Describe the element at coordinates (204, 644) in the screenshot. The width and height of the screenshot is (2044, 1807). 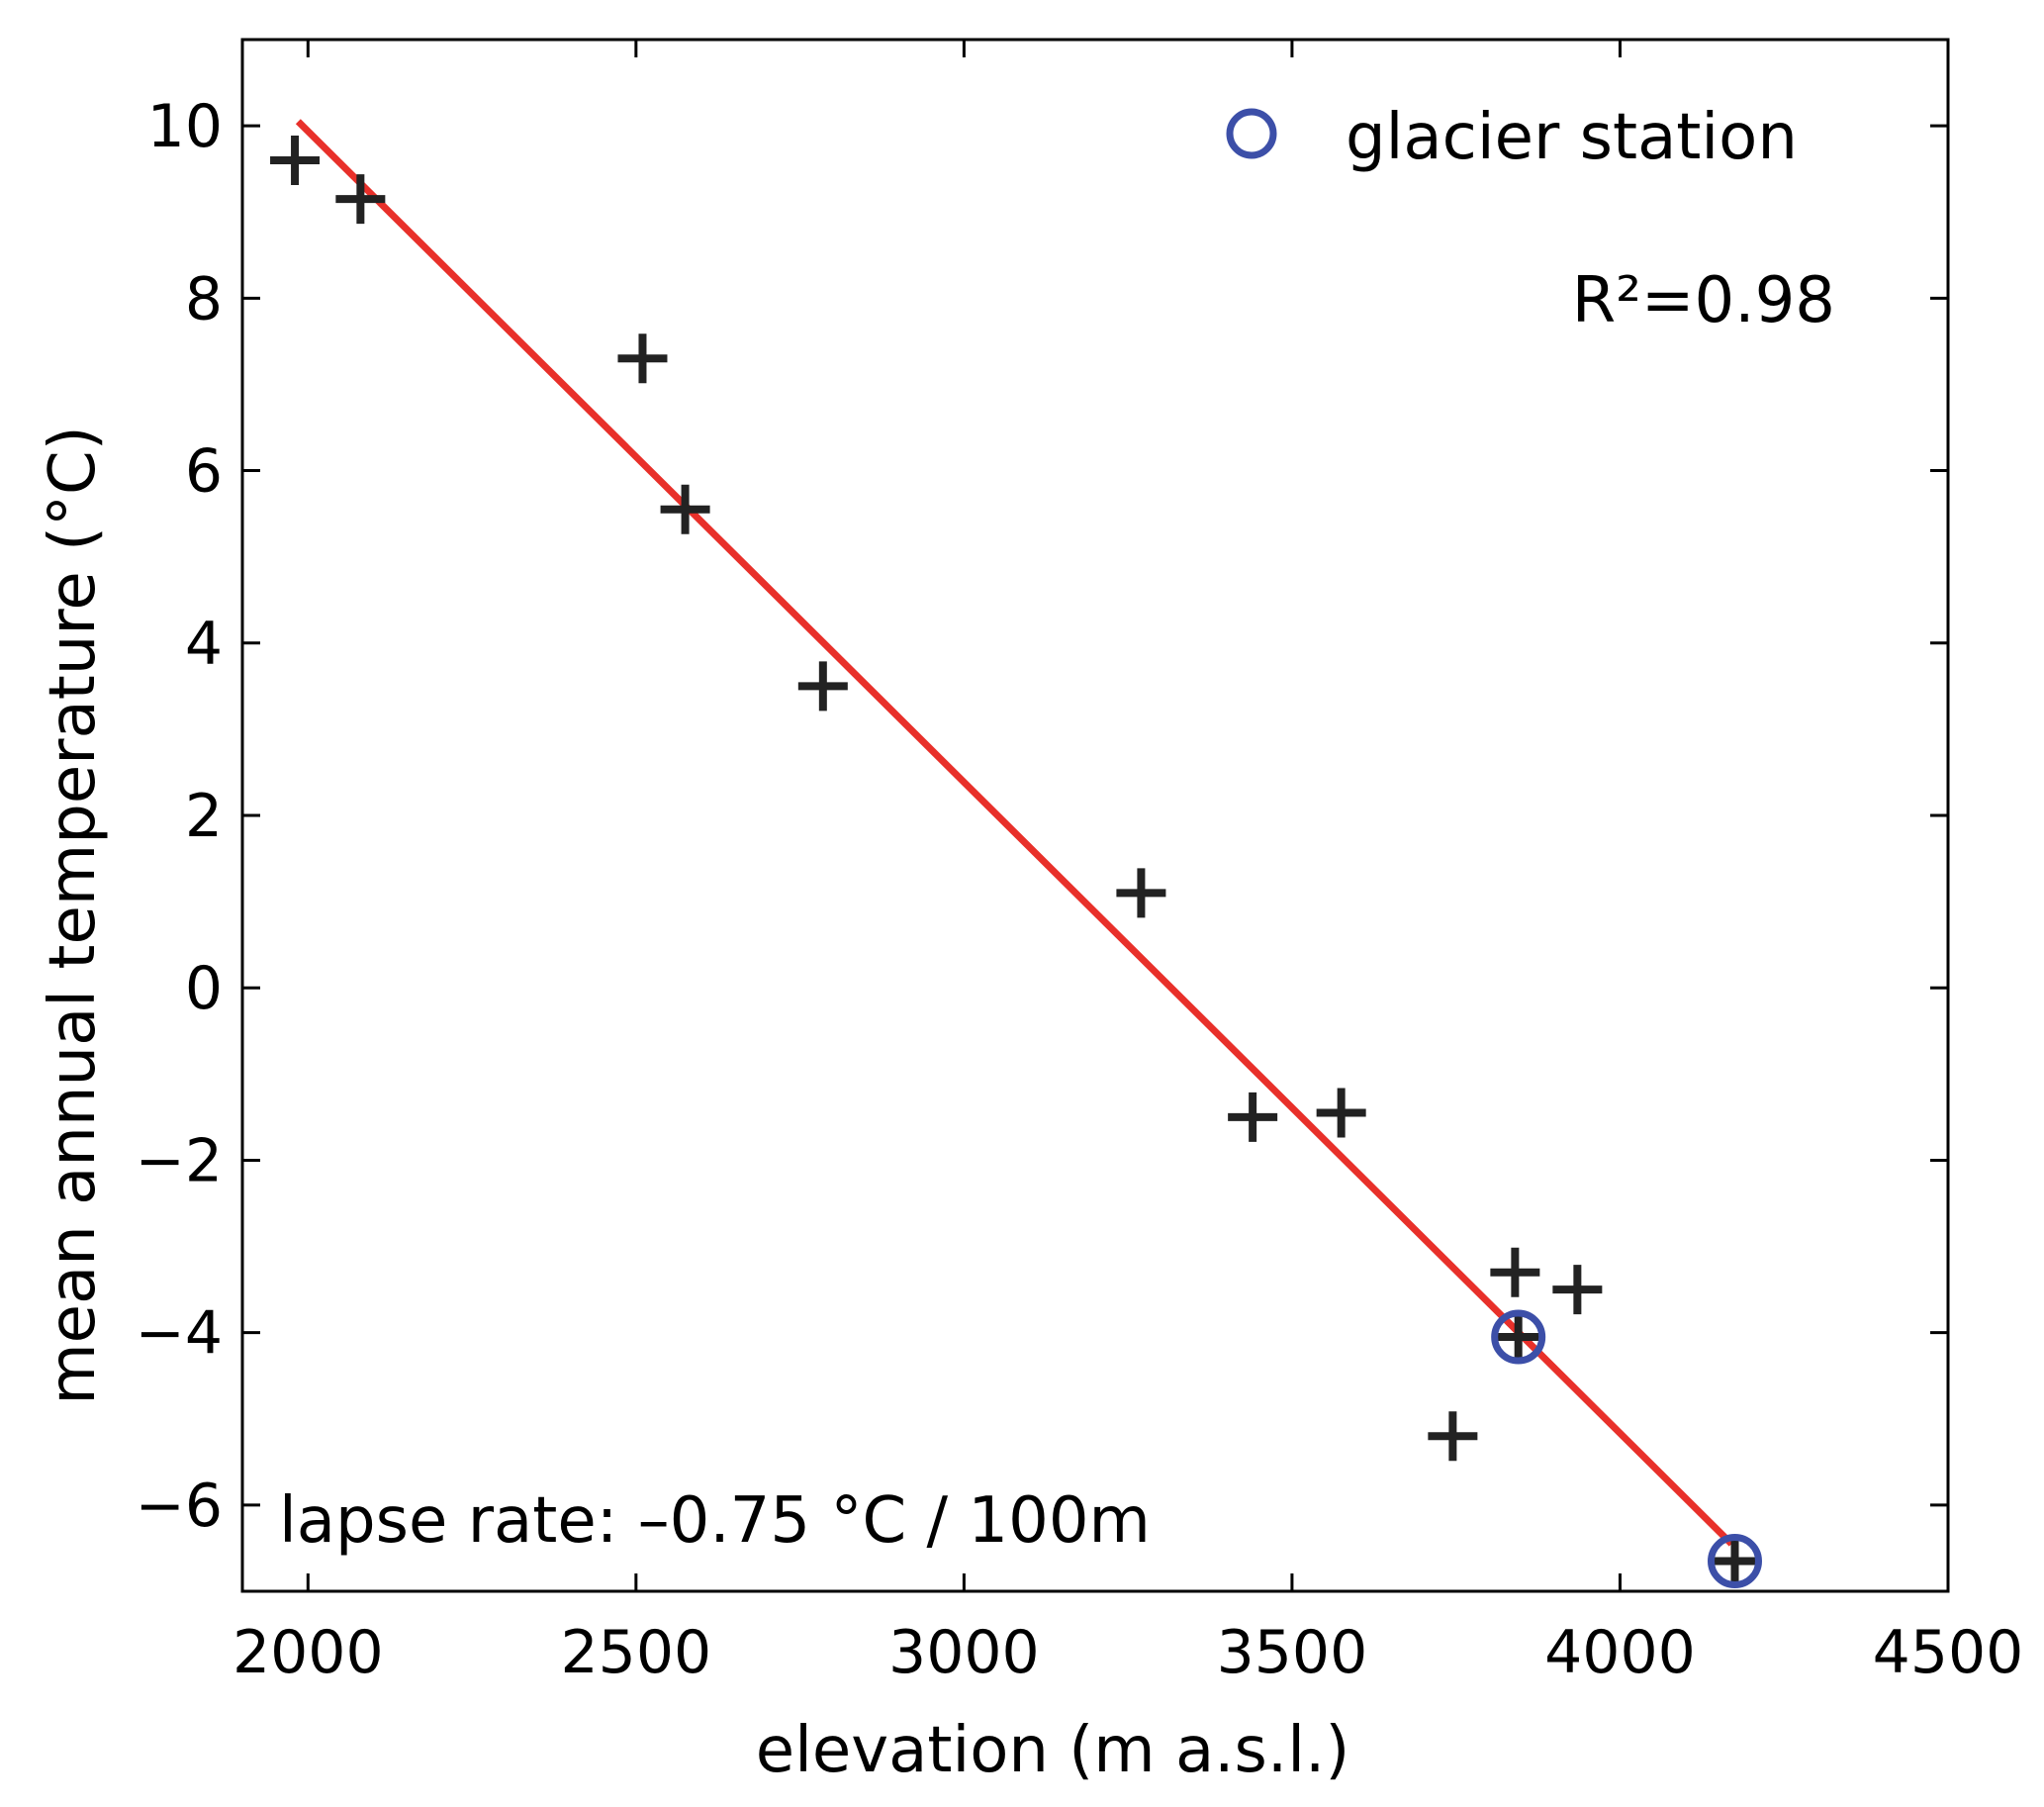
I see `y-tick-label-5: 4` at that location.